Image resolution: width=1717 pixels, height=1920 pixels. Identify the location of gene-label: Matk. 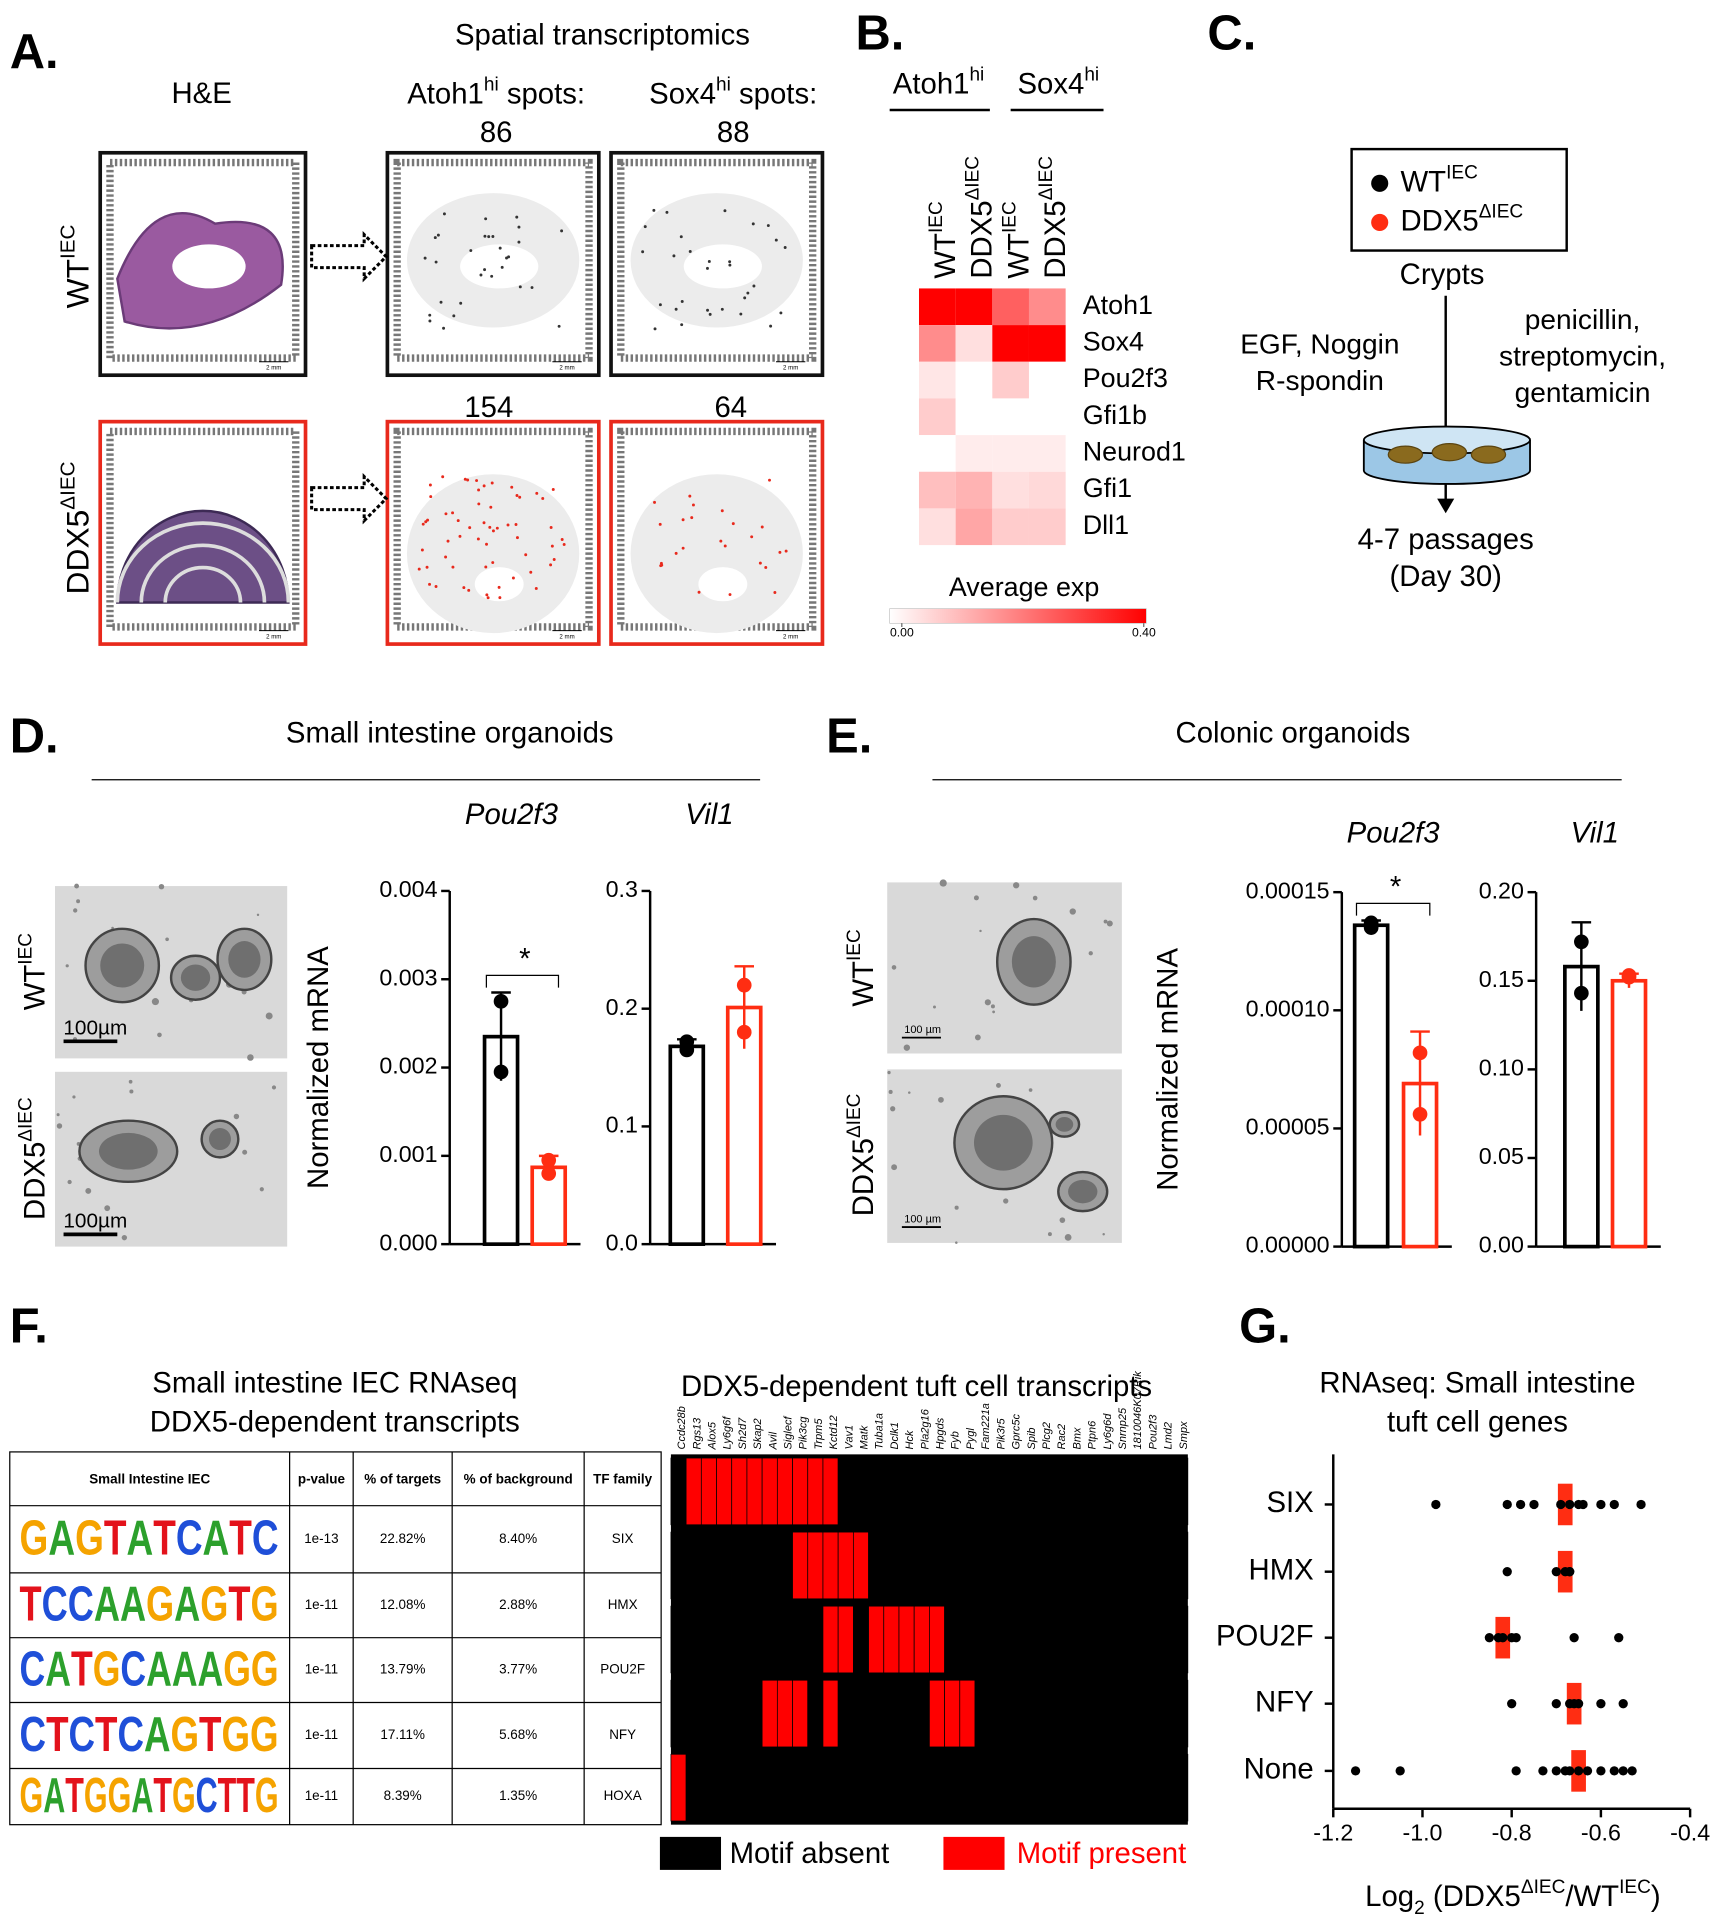
(865, 1437).